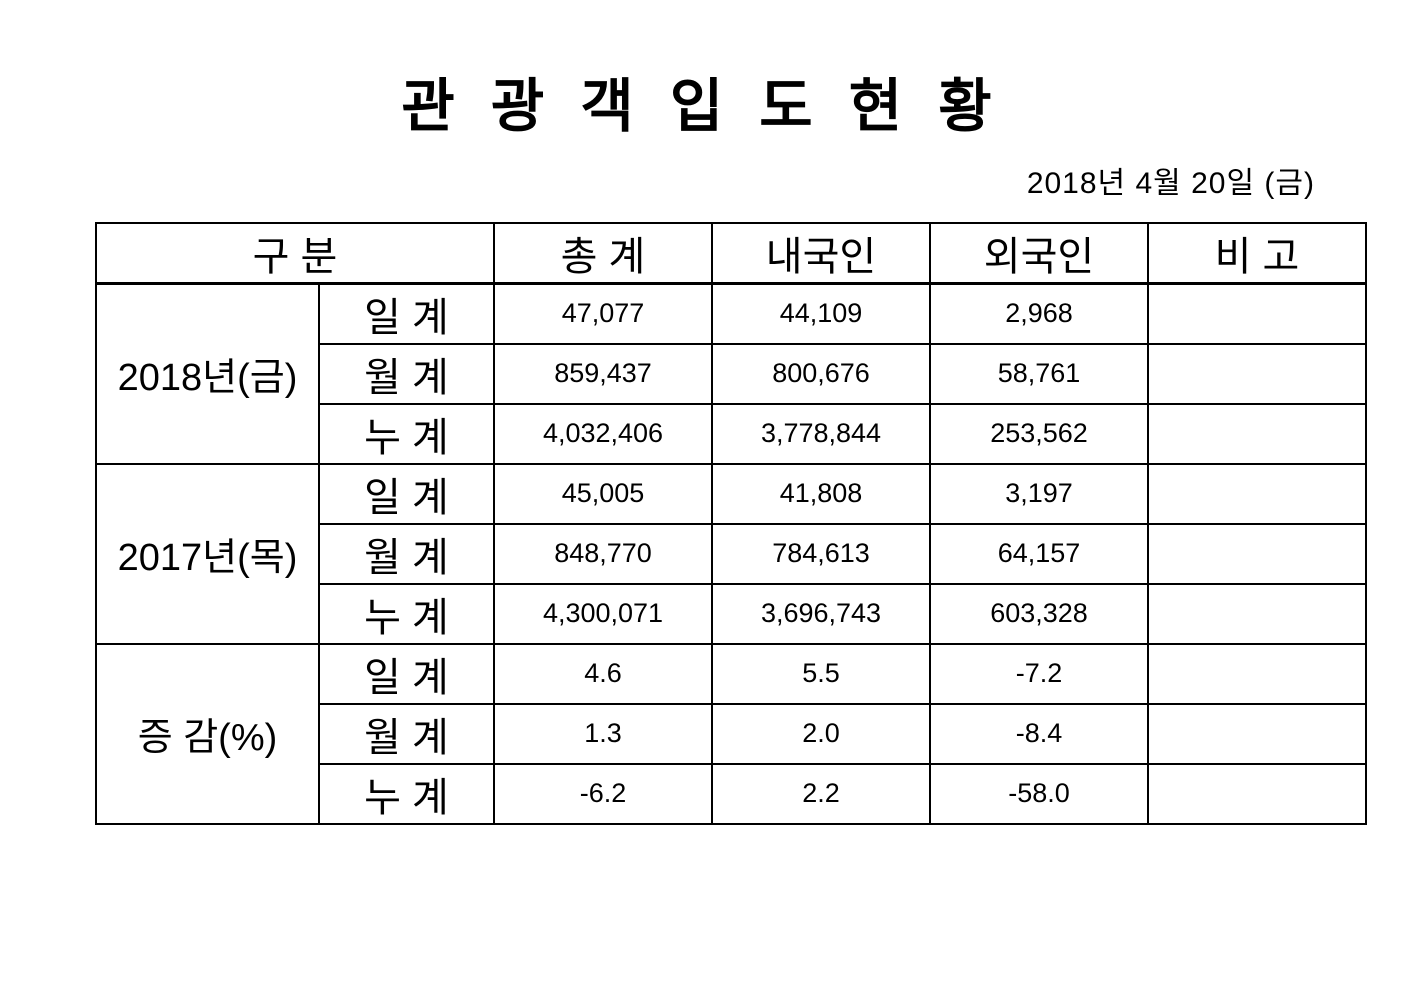 The height and width of the screenshot is (992, 1403). I want to click on total-value: 1.3, so click(603, 733).